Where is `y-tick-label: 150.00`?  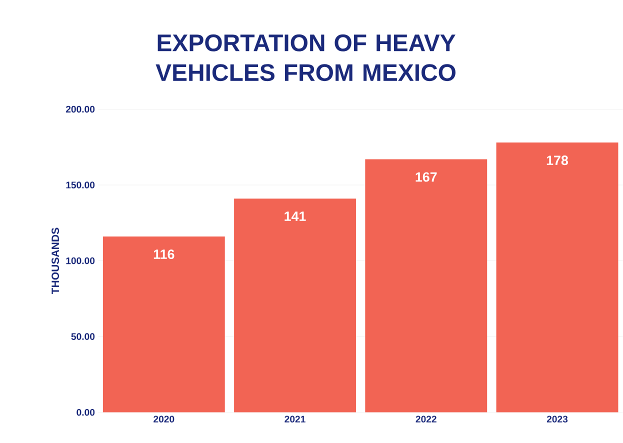
y-tick-label: 150.00 is located at coordinates (80, 185).